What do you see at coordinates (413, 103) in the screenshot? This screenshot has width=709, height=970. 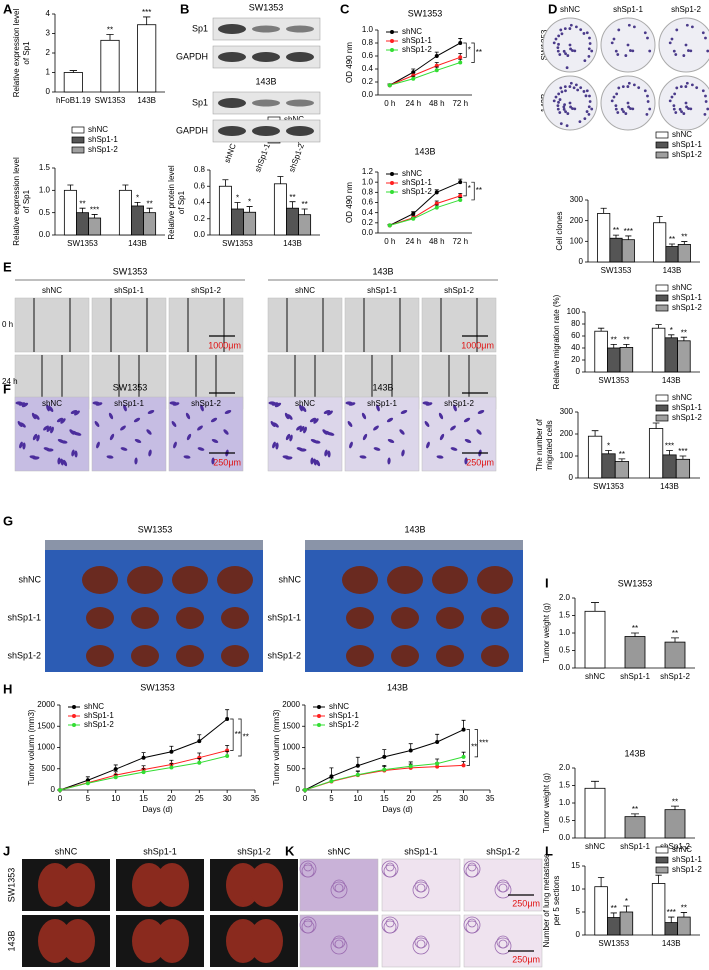 I see `x-tick-label: 24 h` at bounding box center [413, 103].